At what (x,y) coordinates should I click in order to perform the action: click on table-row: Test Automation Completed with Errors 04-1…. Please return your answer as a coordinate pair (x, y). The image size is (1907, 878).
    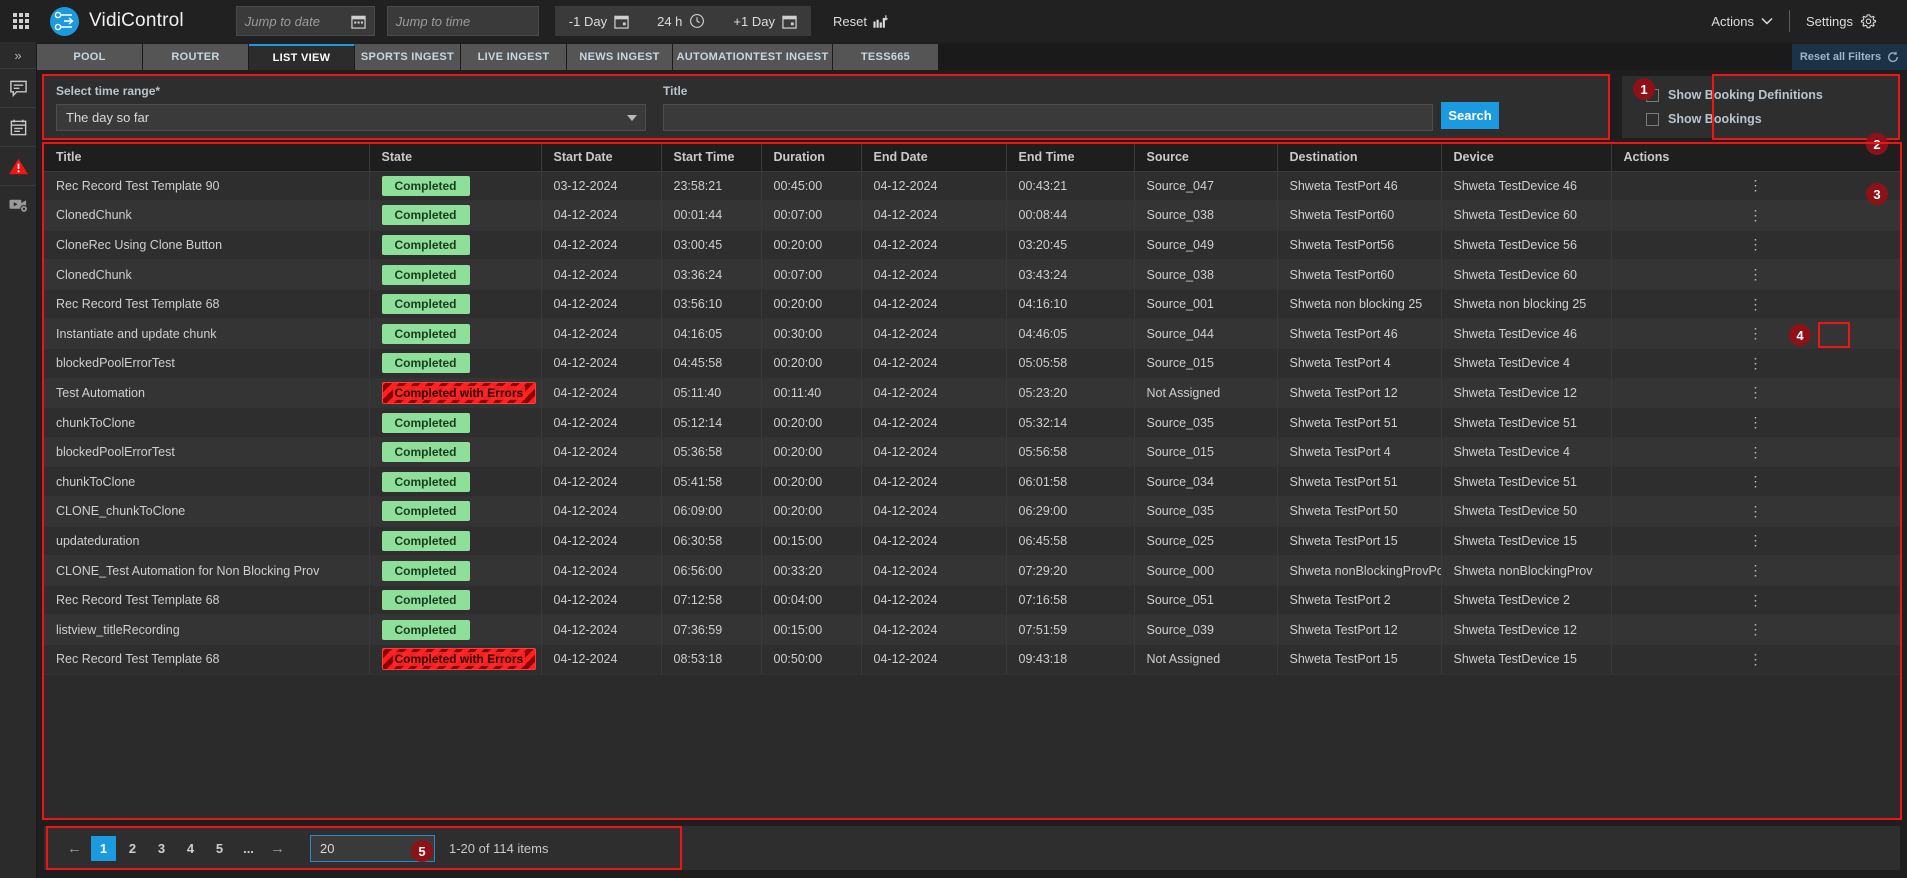
    Looking at the image, I should click on (972, 393).